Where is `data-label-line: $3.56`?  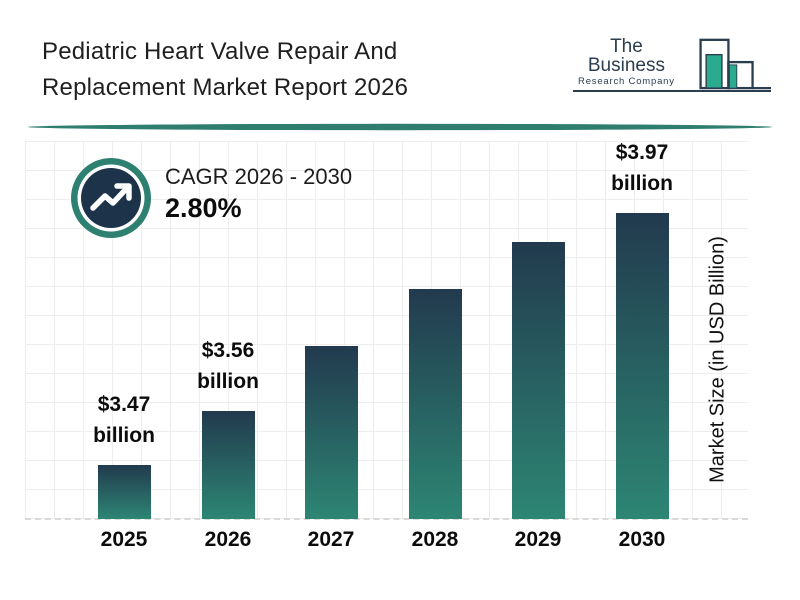
data-label-line: $3.56 is located at coordinates (228, 350).